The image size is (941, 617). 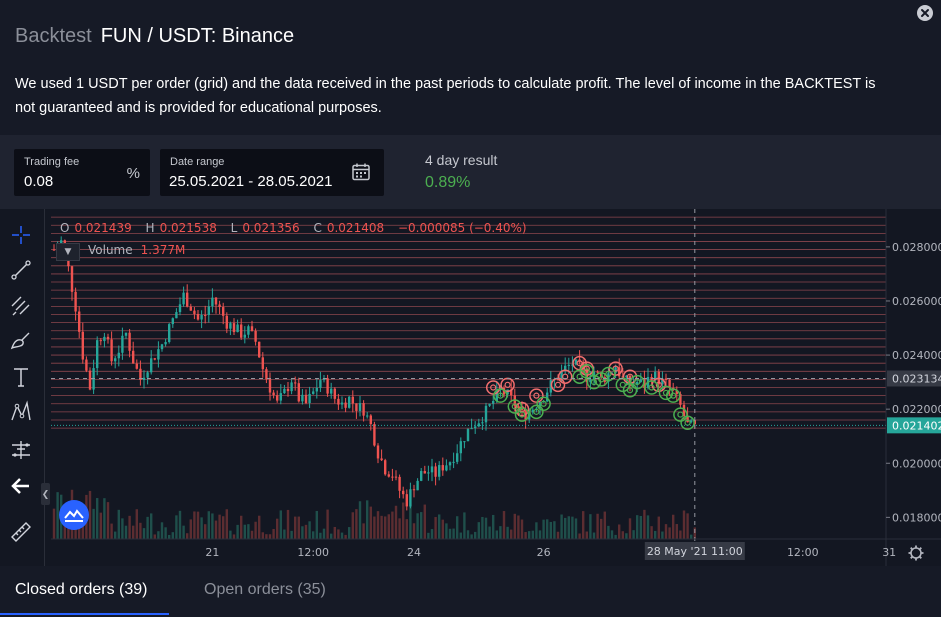 What do you see at coordinates (39, 181) in the screenshot?
I see `trading-fee-value: 0.08` at bounding box center [39, 181].